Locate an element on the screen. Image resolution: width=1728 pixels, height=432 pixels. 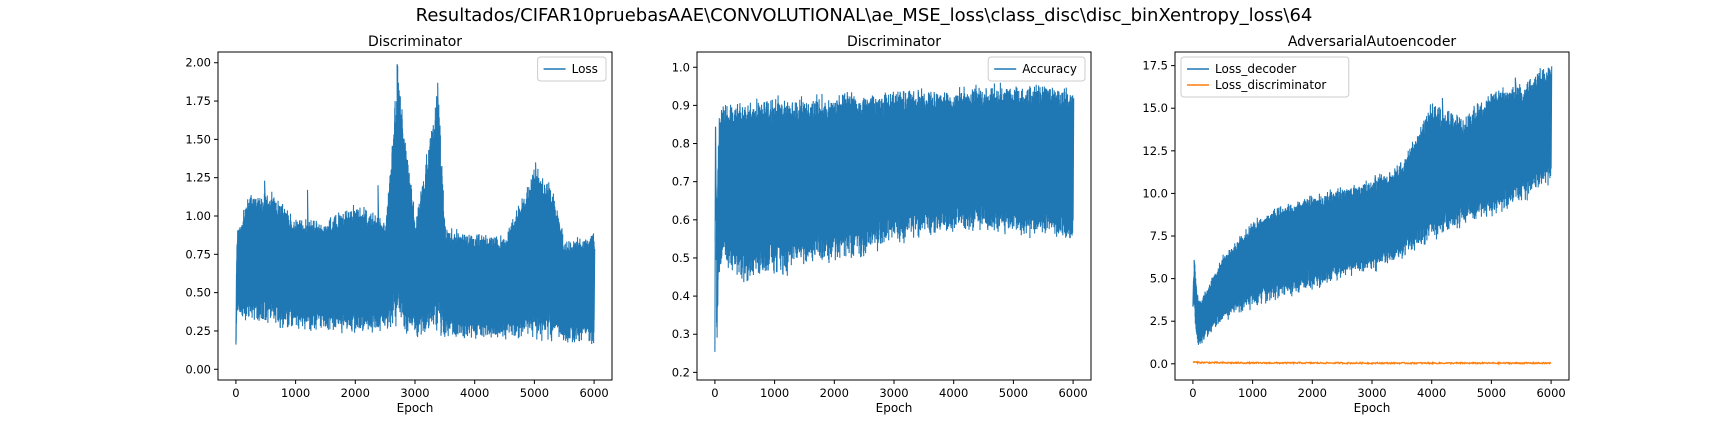
legend: Loss is located at coordinates (572, 69).